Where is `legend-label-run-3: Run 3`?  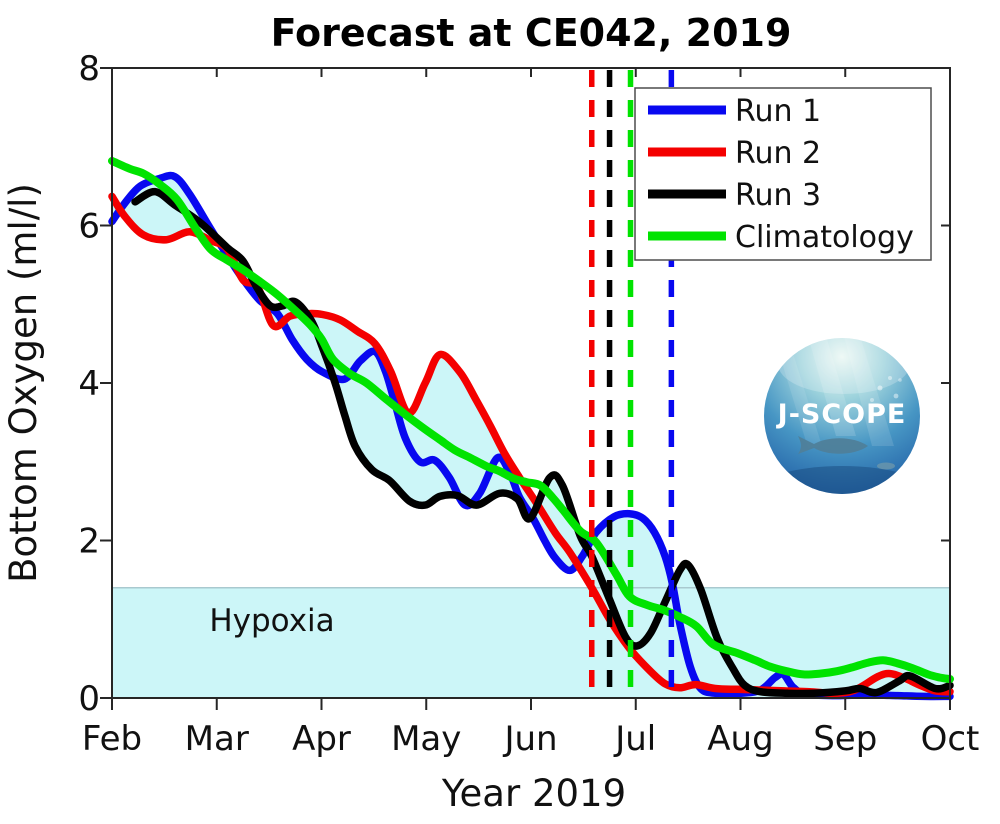 legend-label-run-3: Run 3 is located at coordinates (778, 195).